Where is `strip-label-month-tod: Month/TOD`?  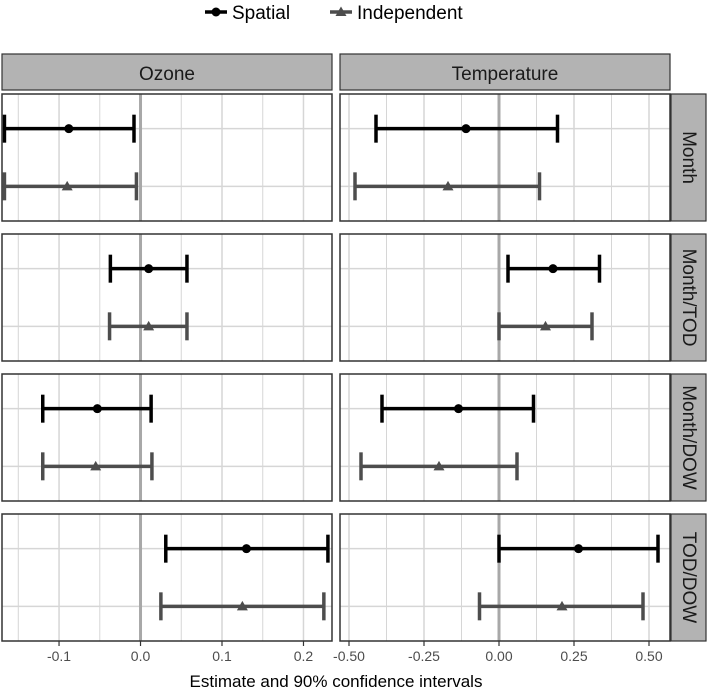
strip-label-month-tod: Month/TOD is located at coordinates (688, 298).